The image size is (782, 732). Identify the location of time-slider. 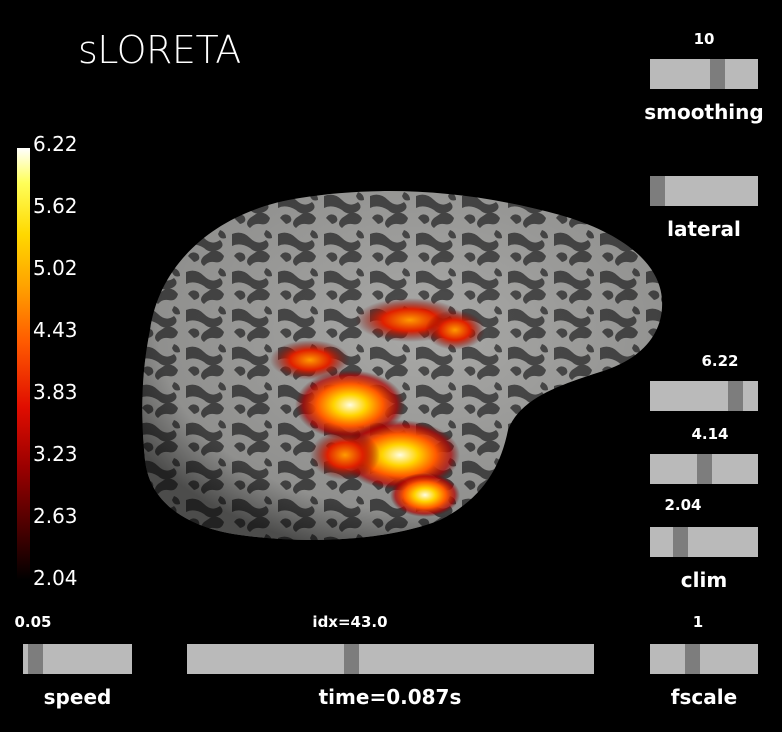
(390, 659).